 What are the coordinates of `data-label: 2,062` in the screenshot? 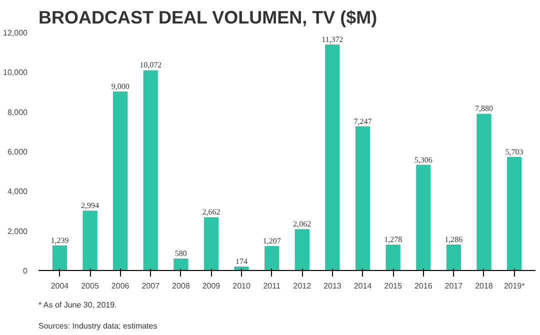 It's located at (302, 224).